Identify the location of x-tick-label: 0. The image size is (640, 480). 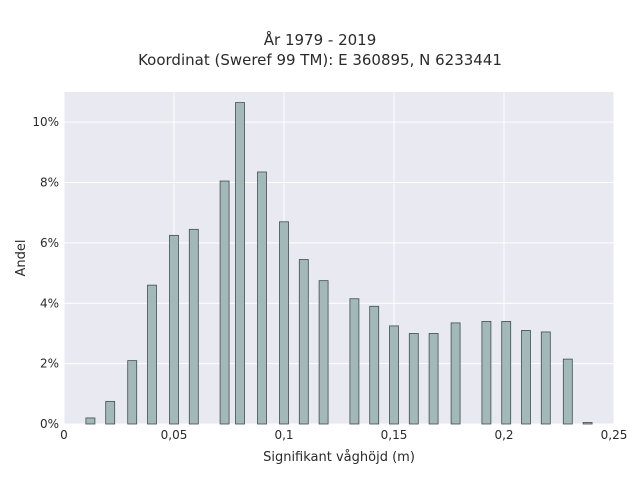
(64, 435).